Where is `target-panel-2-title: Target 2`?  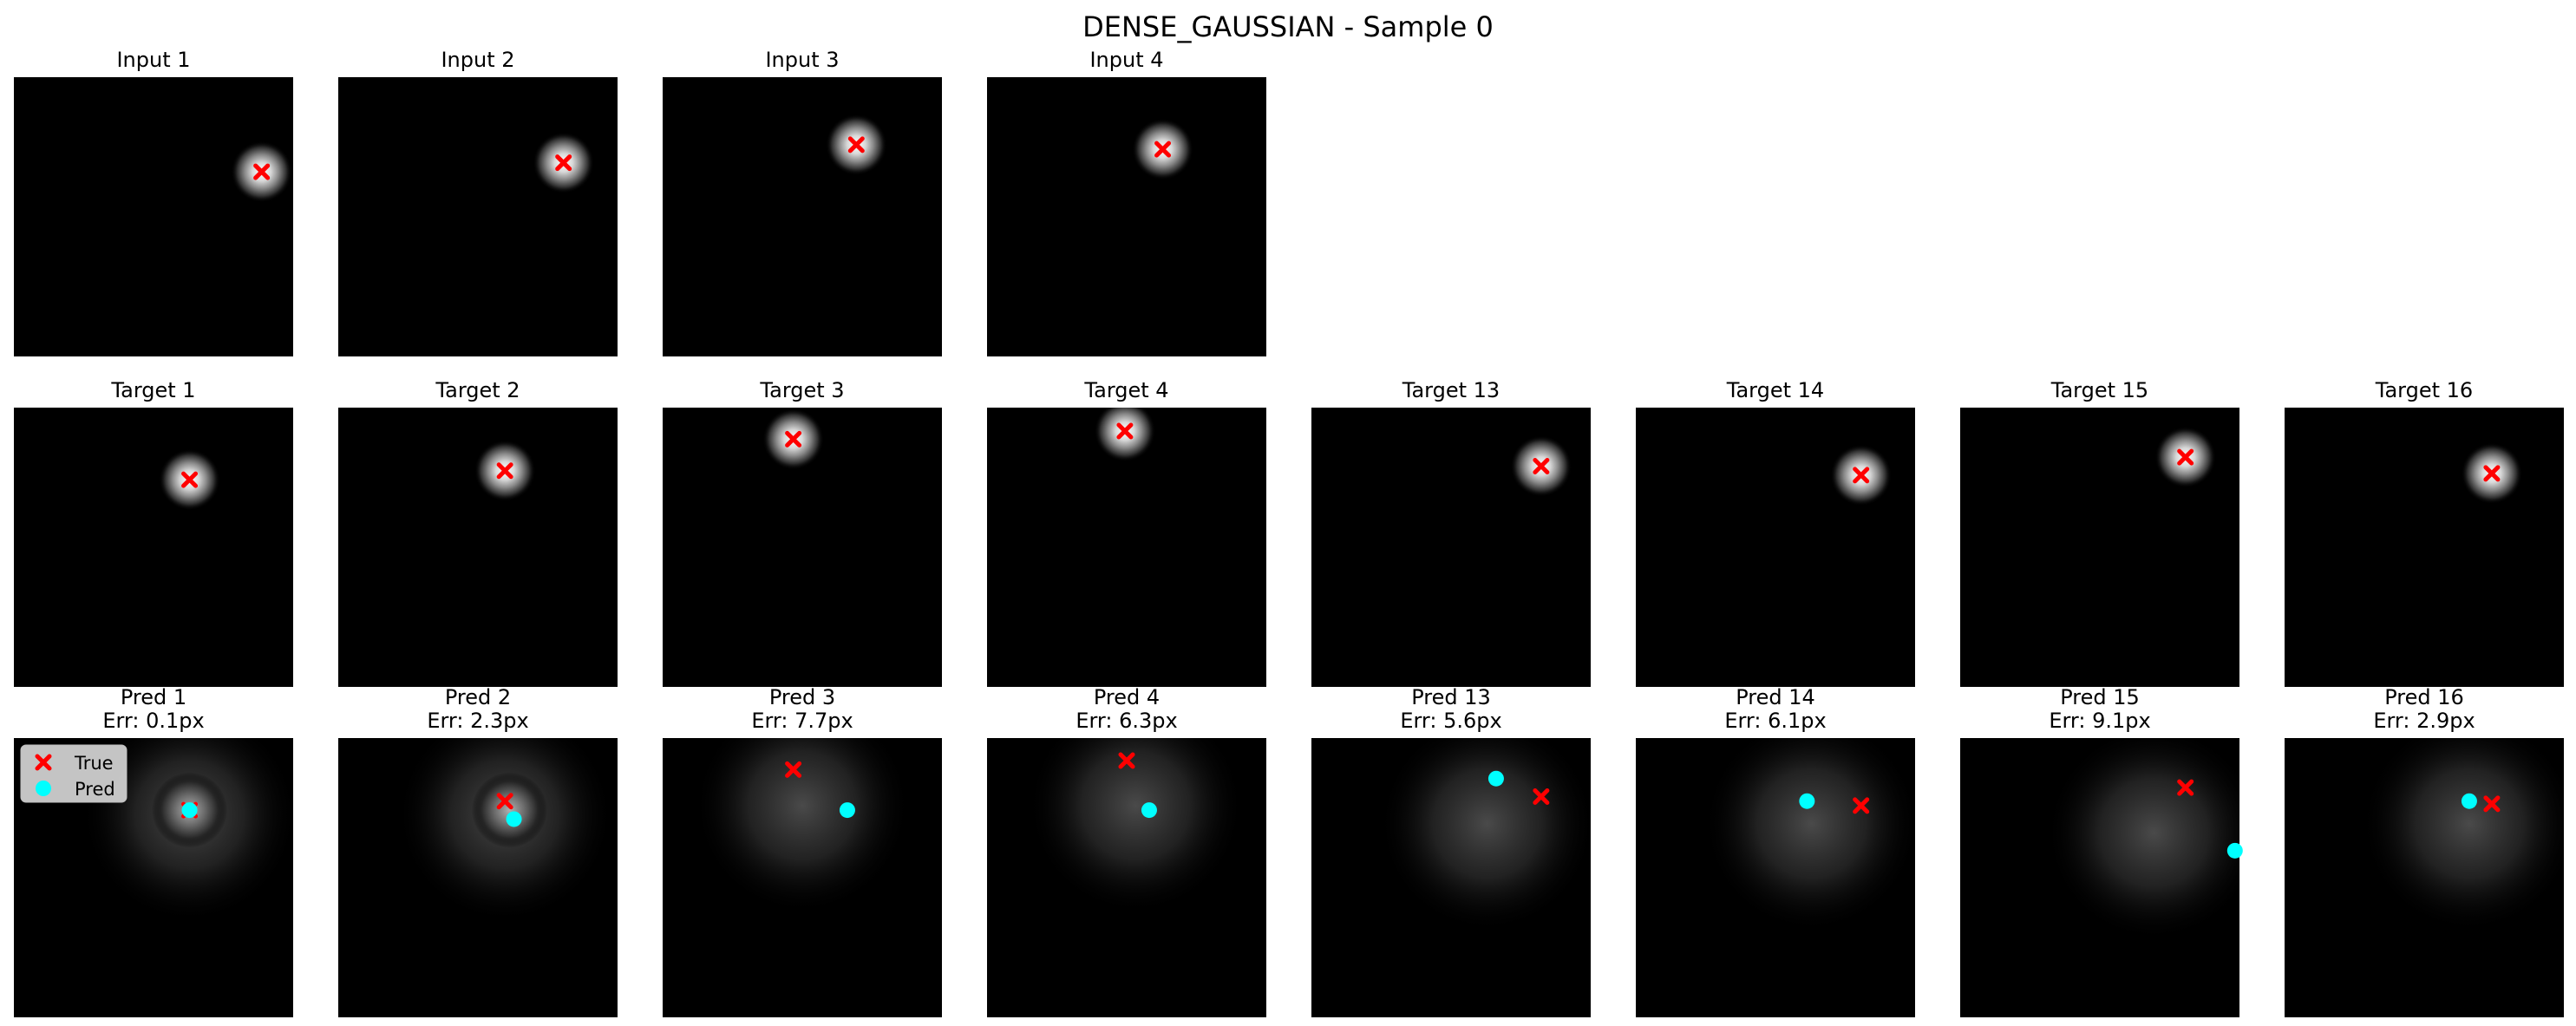
target-panel-2-title: Target 2 is located at coordinates (477, 390).